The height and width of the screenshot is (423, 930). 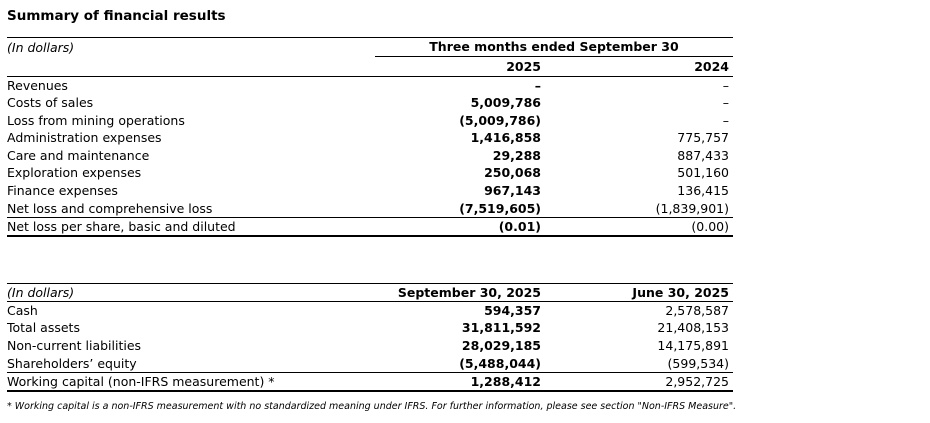 What do you see at coordinates (505, 138) in the screenshot?
I see `value-current-period: 1,416,858` at bounding box center [505, 138].